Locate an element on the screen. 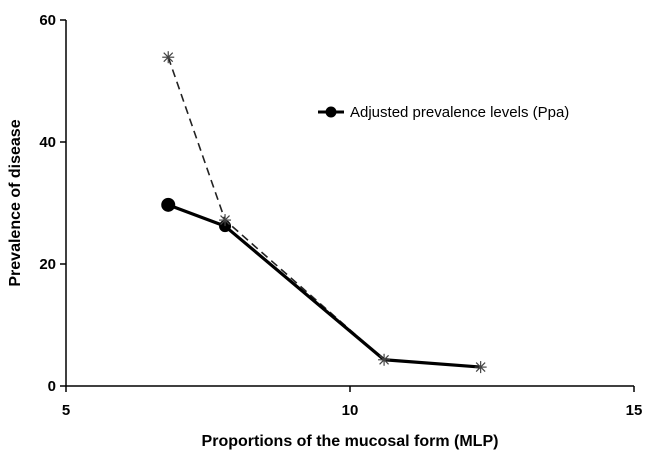  data-point-ppa is located at coordinates (168, 204).